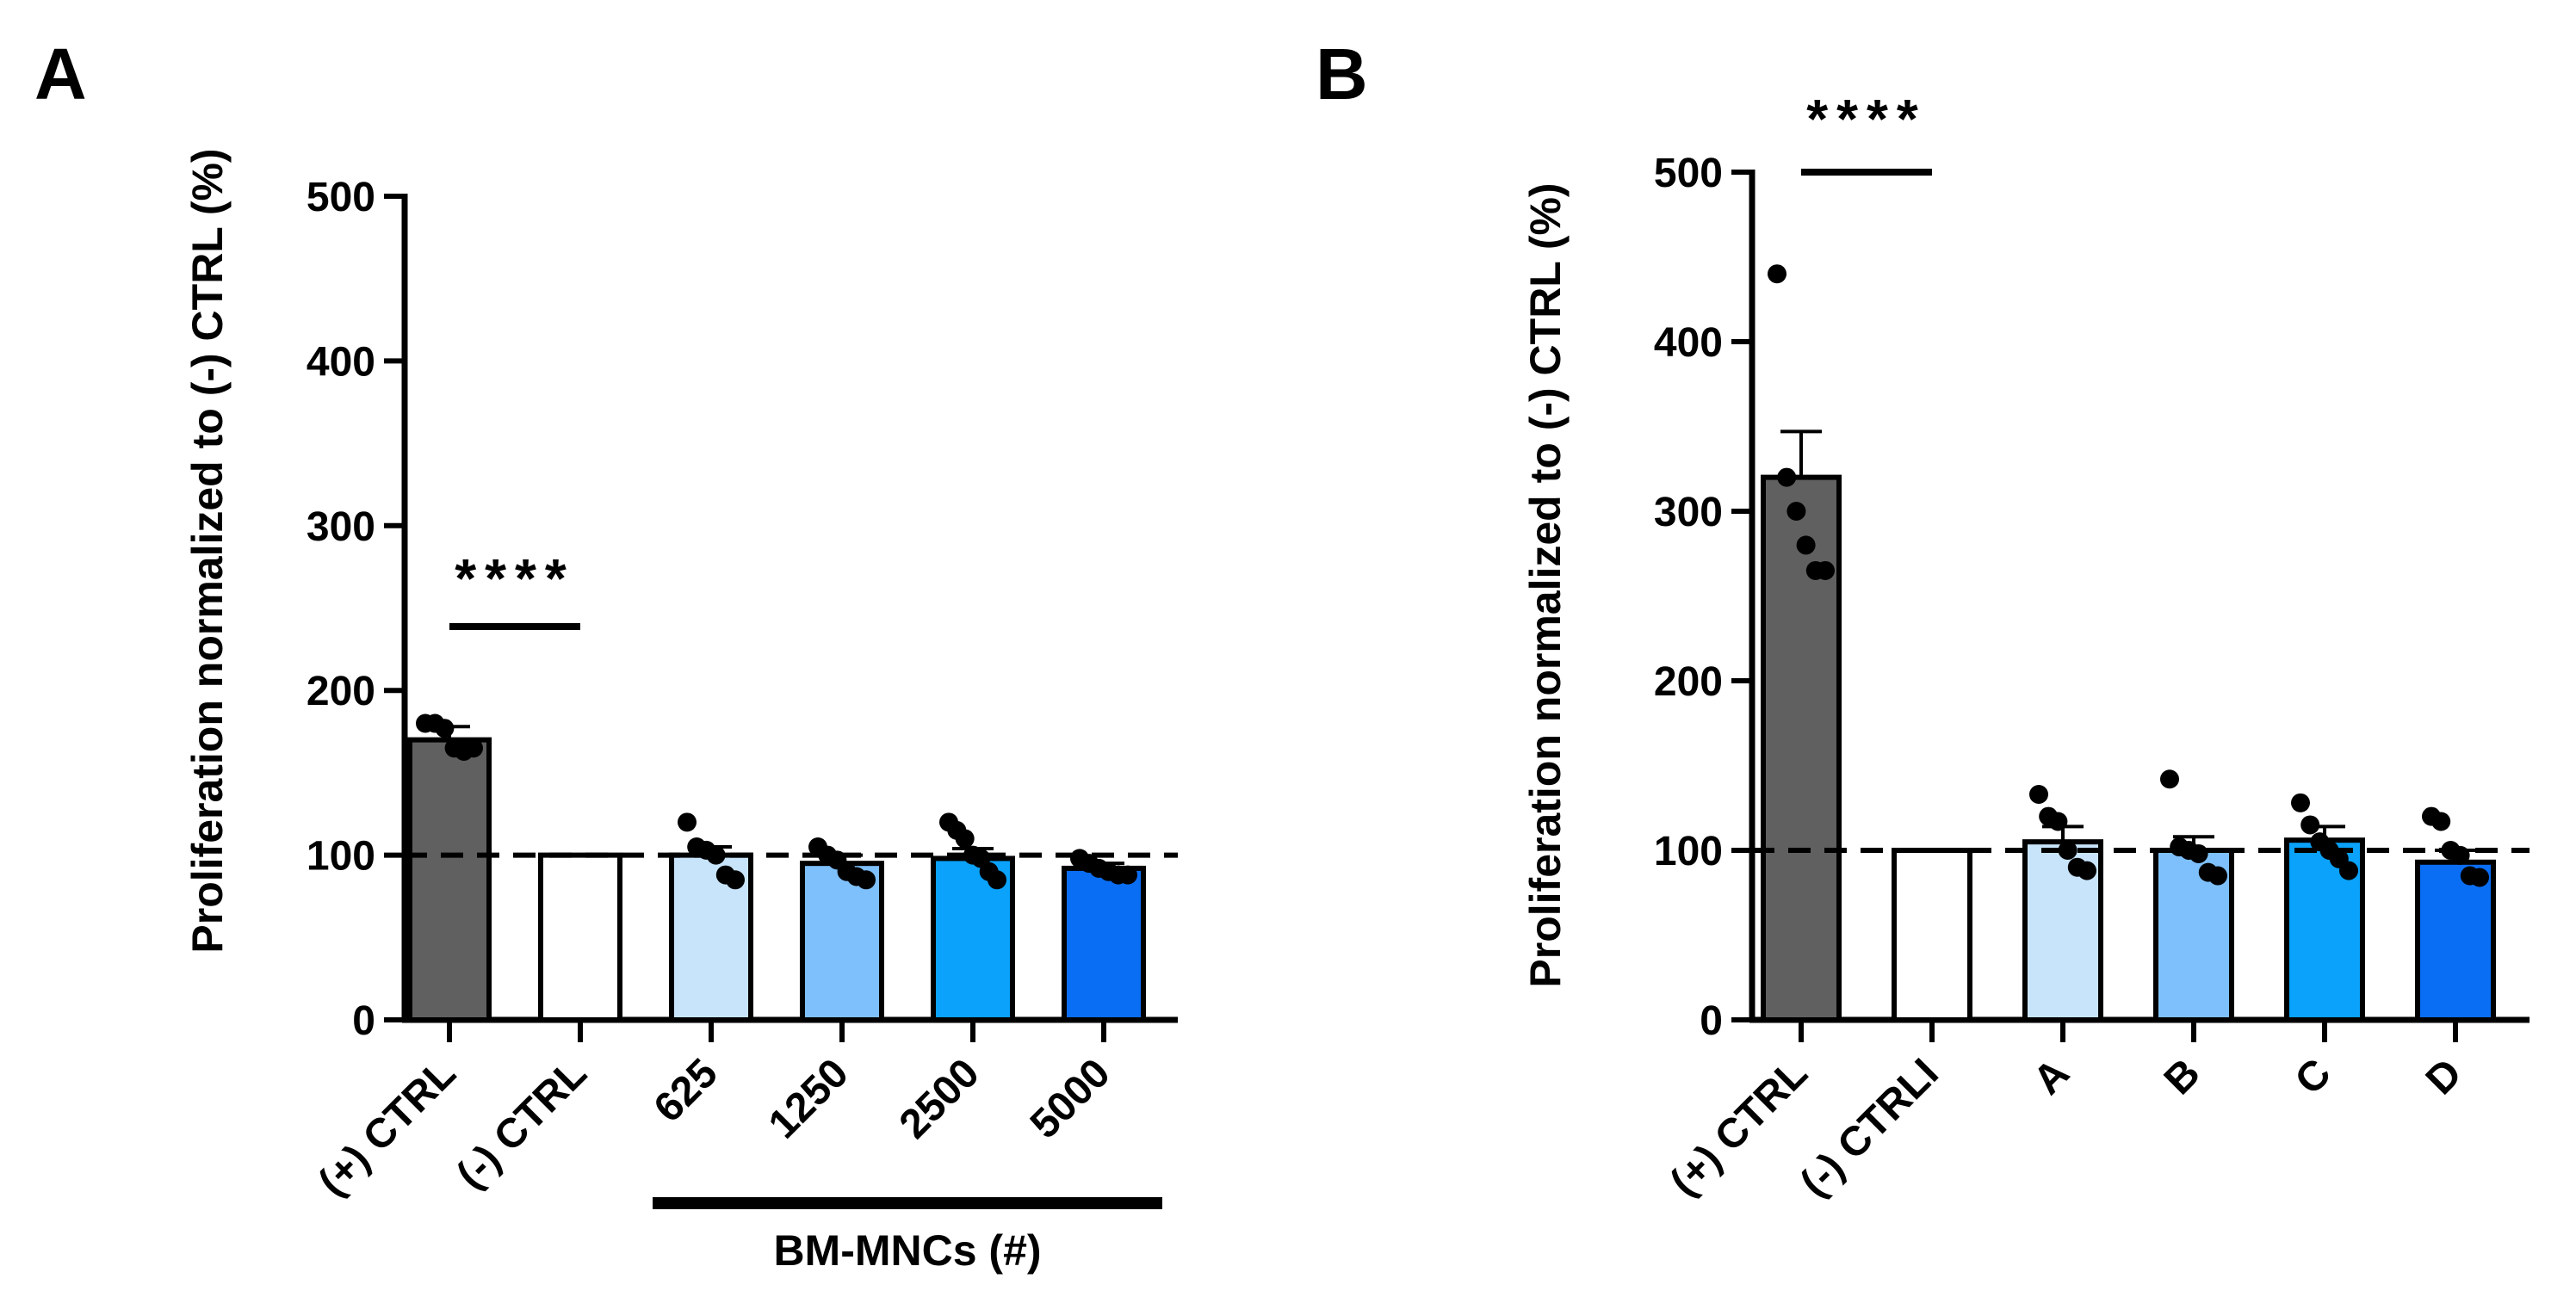  Describe the element at coordinates (521, 1123) in the screenshot. I see `x-tick-label: (-) CTRL` at that location.